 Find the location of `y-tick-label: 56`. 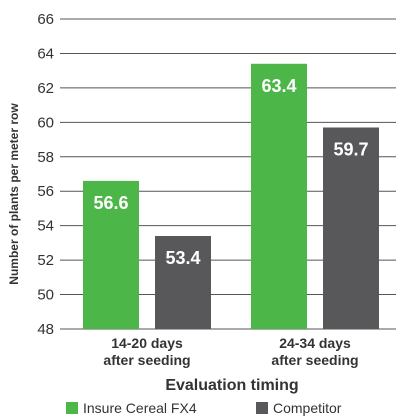

y-tick-label: 56 is located at coordinates (45, 191).